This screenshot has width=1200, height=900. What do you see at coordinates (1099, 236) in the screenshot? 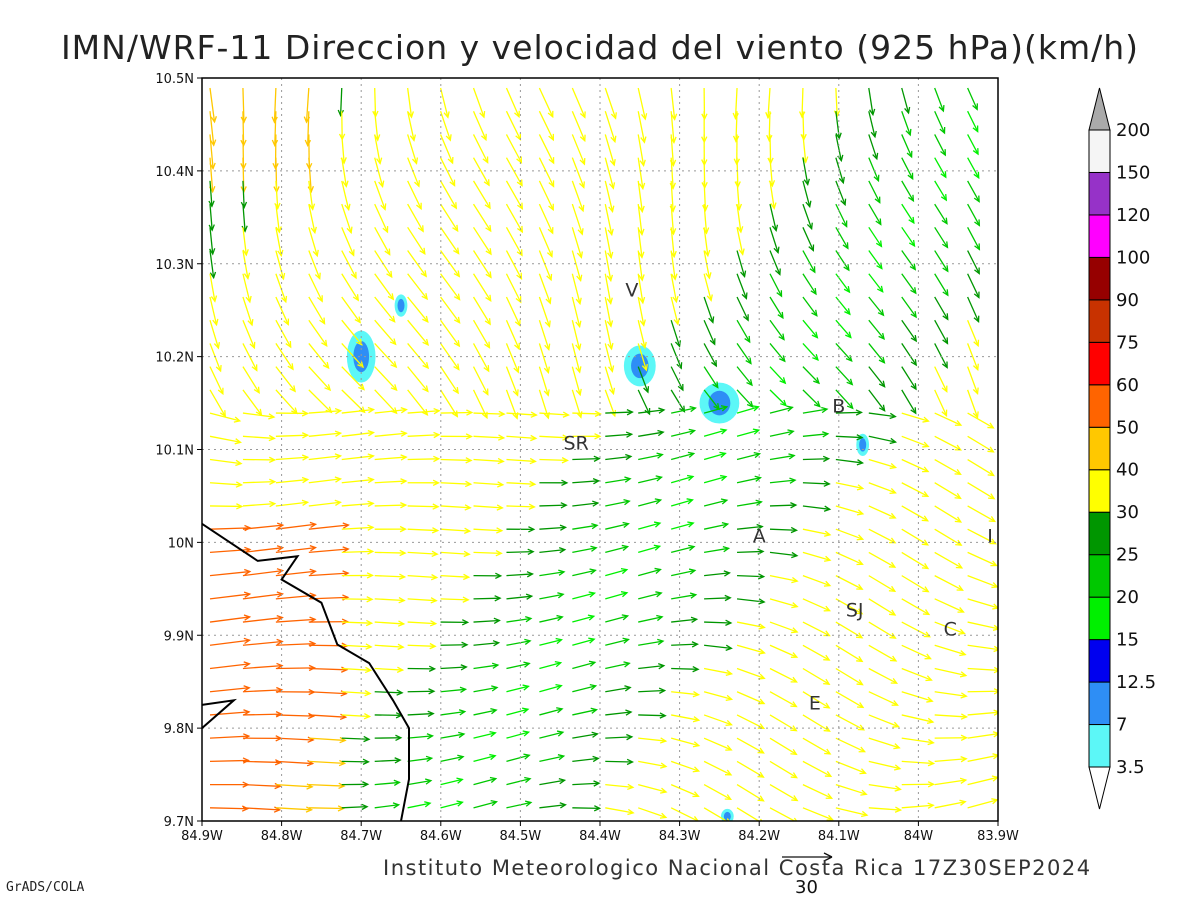
I see `colorbar-swatch` at bounding box center [1099, 236].